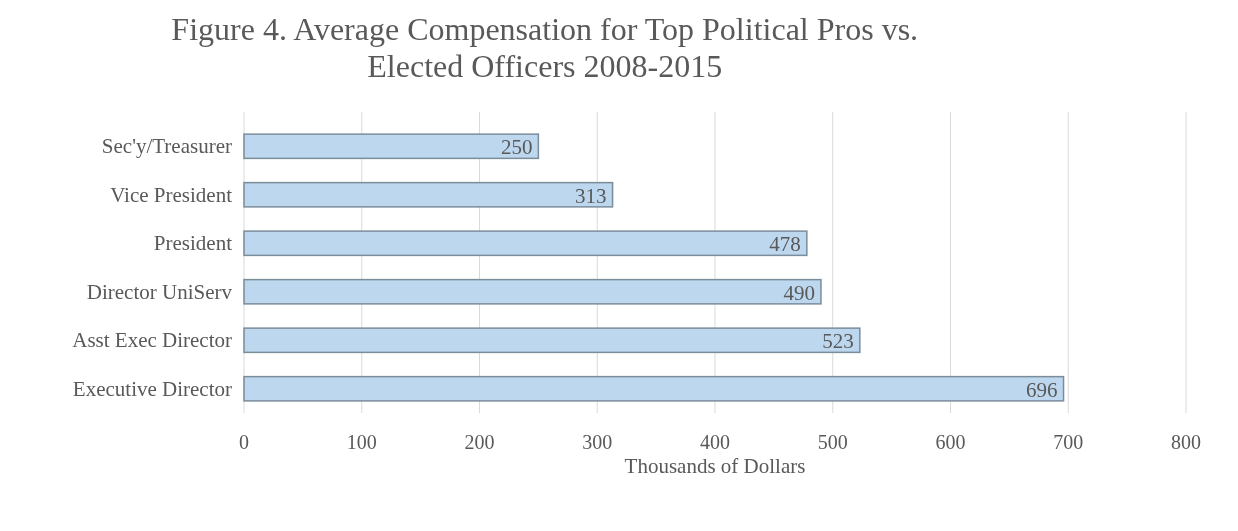 This screenshot has height=531, width=1238. What do you see at coordinates (832, 442) in the screenshot?
I see `x-tick-label: 500` at bounding box center [832, 442].